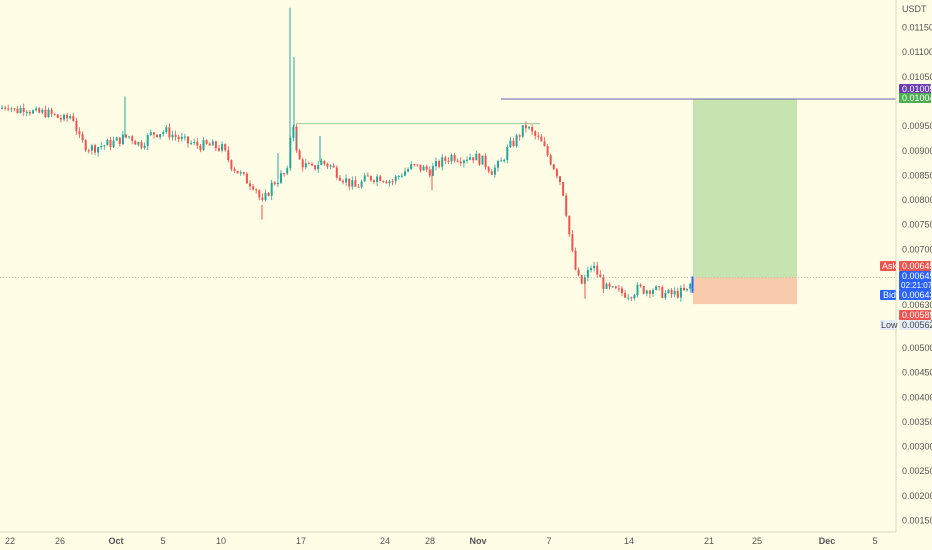 The image size is (932, 550). I want to click on price-tick: 0.00950, so click(917, 126).